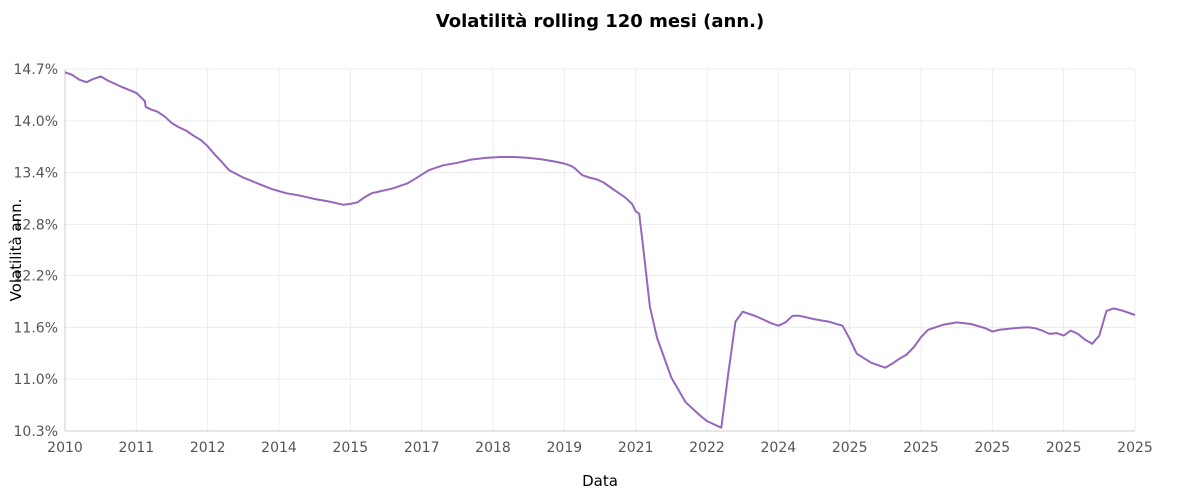  Describe the element at coordinates (65, 448) in the screenshot. I see `x-tick-label: 2010` at that location.